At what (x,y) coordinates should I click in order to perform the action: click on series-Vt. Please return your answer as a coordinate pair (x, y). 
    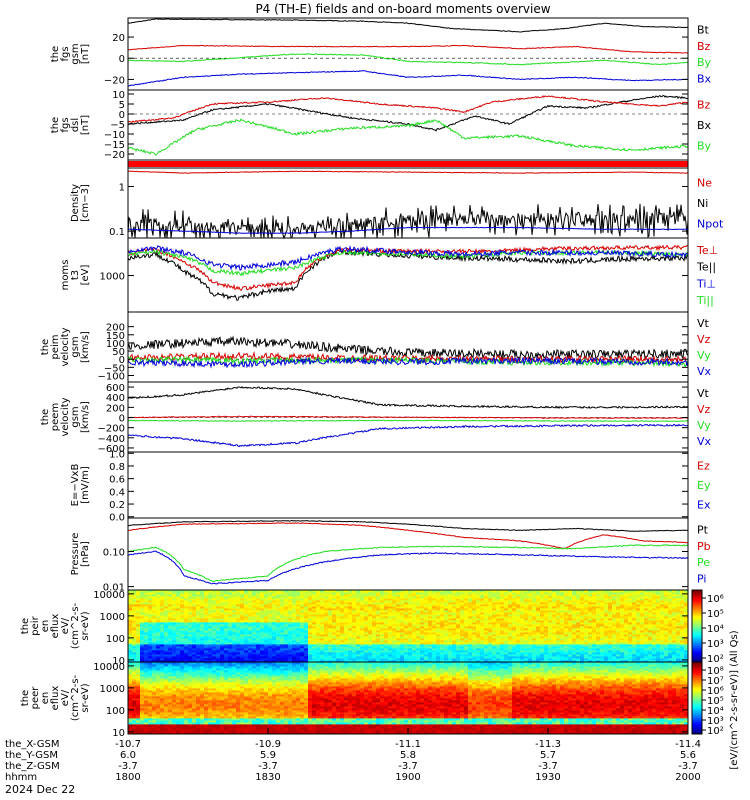
    Looking at the image, I should click on (408, 397).